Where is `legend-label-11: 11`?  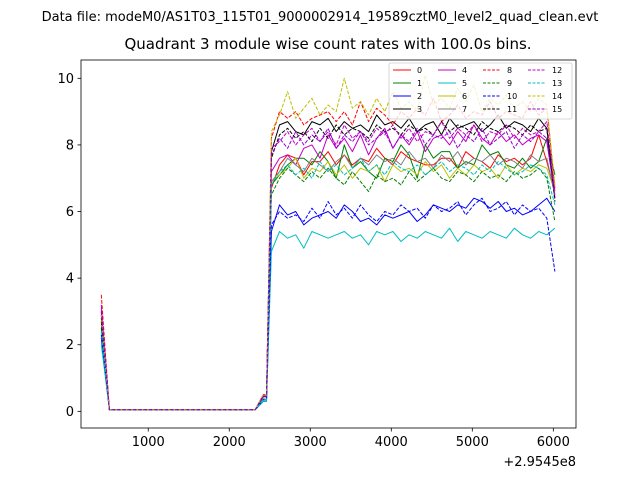 legend-label-11: 11 is located at coordinates (512, 109).